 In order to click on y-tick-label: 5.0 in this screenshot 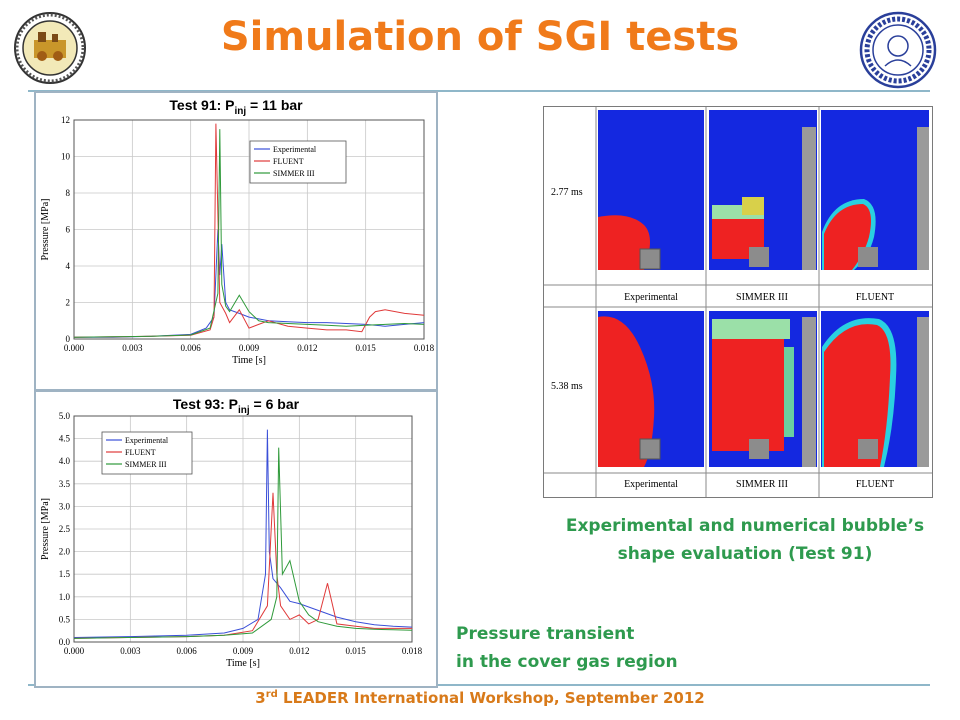, I will do `click(65, 416)`.